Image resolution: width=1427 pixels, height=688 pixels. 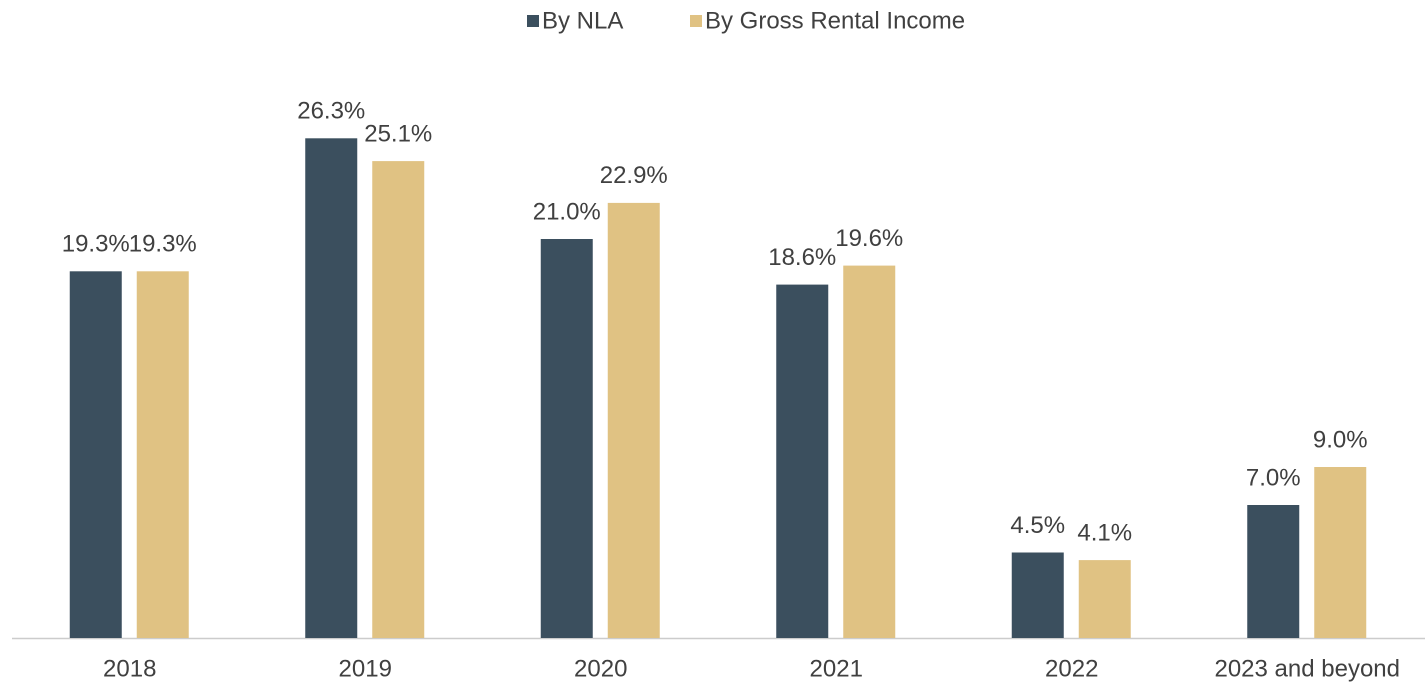 I want to click on x-tick-label: 2020, so click(x=600, y=668).